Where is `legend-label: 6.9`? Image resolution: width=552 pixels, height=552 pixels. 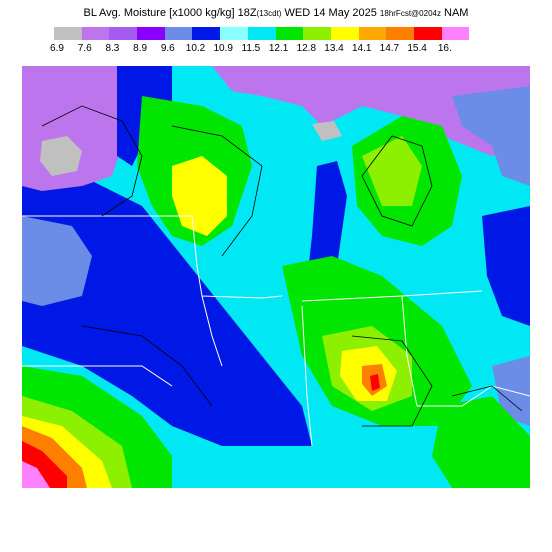
legend-label: 6.9 is located at coordinates (57, 48).